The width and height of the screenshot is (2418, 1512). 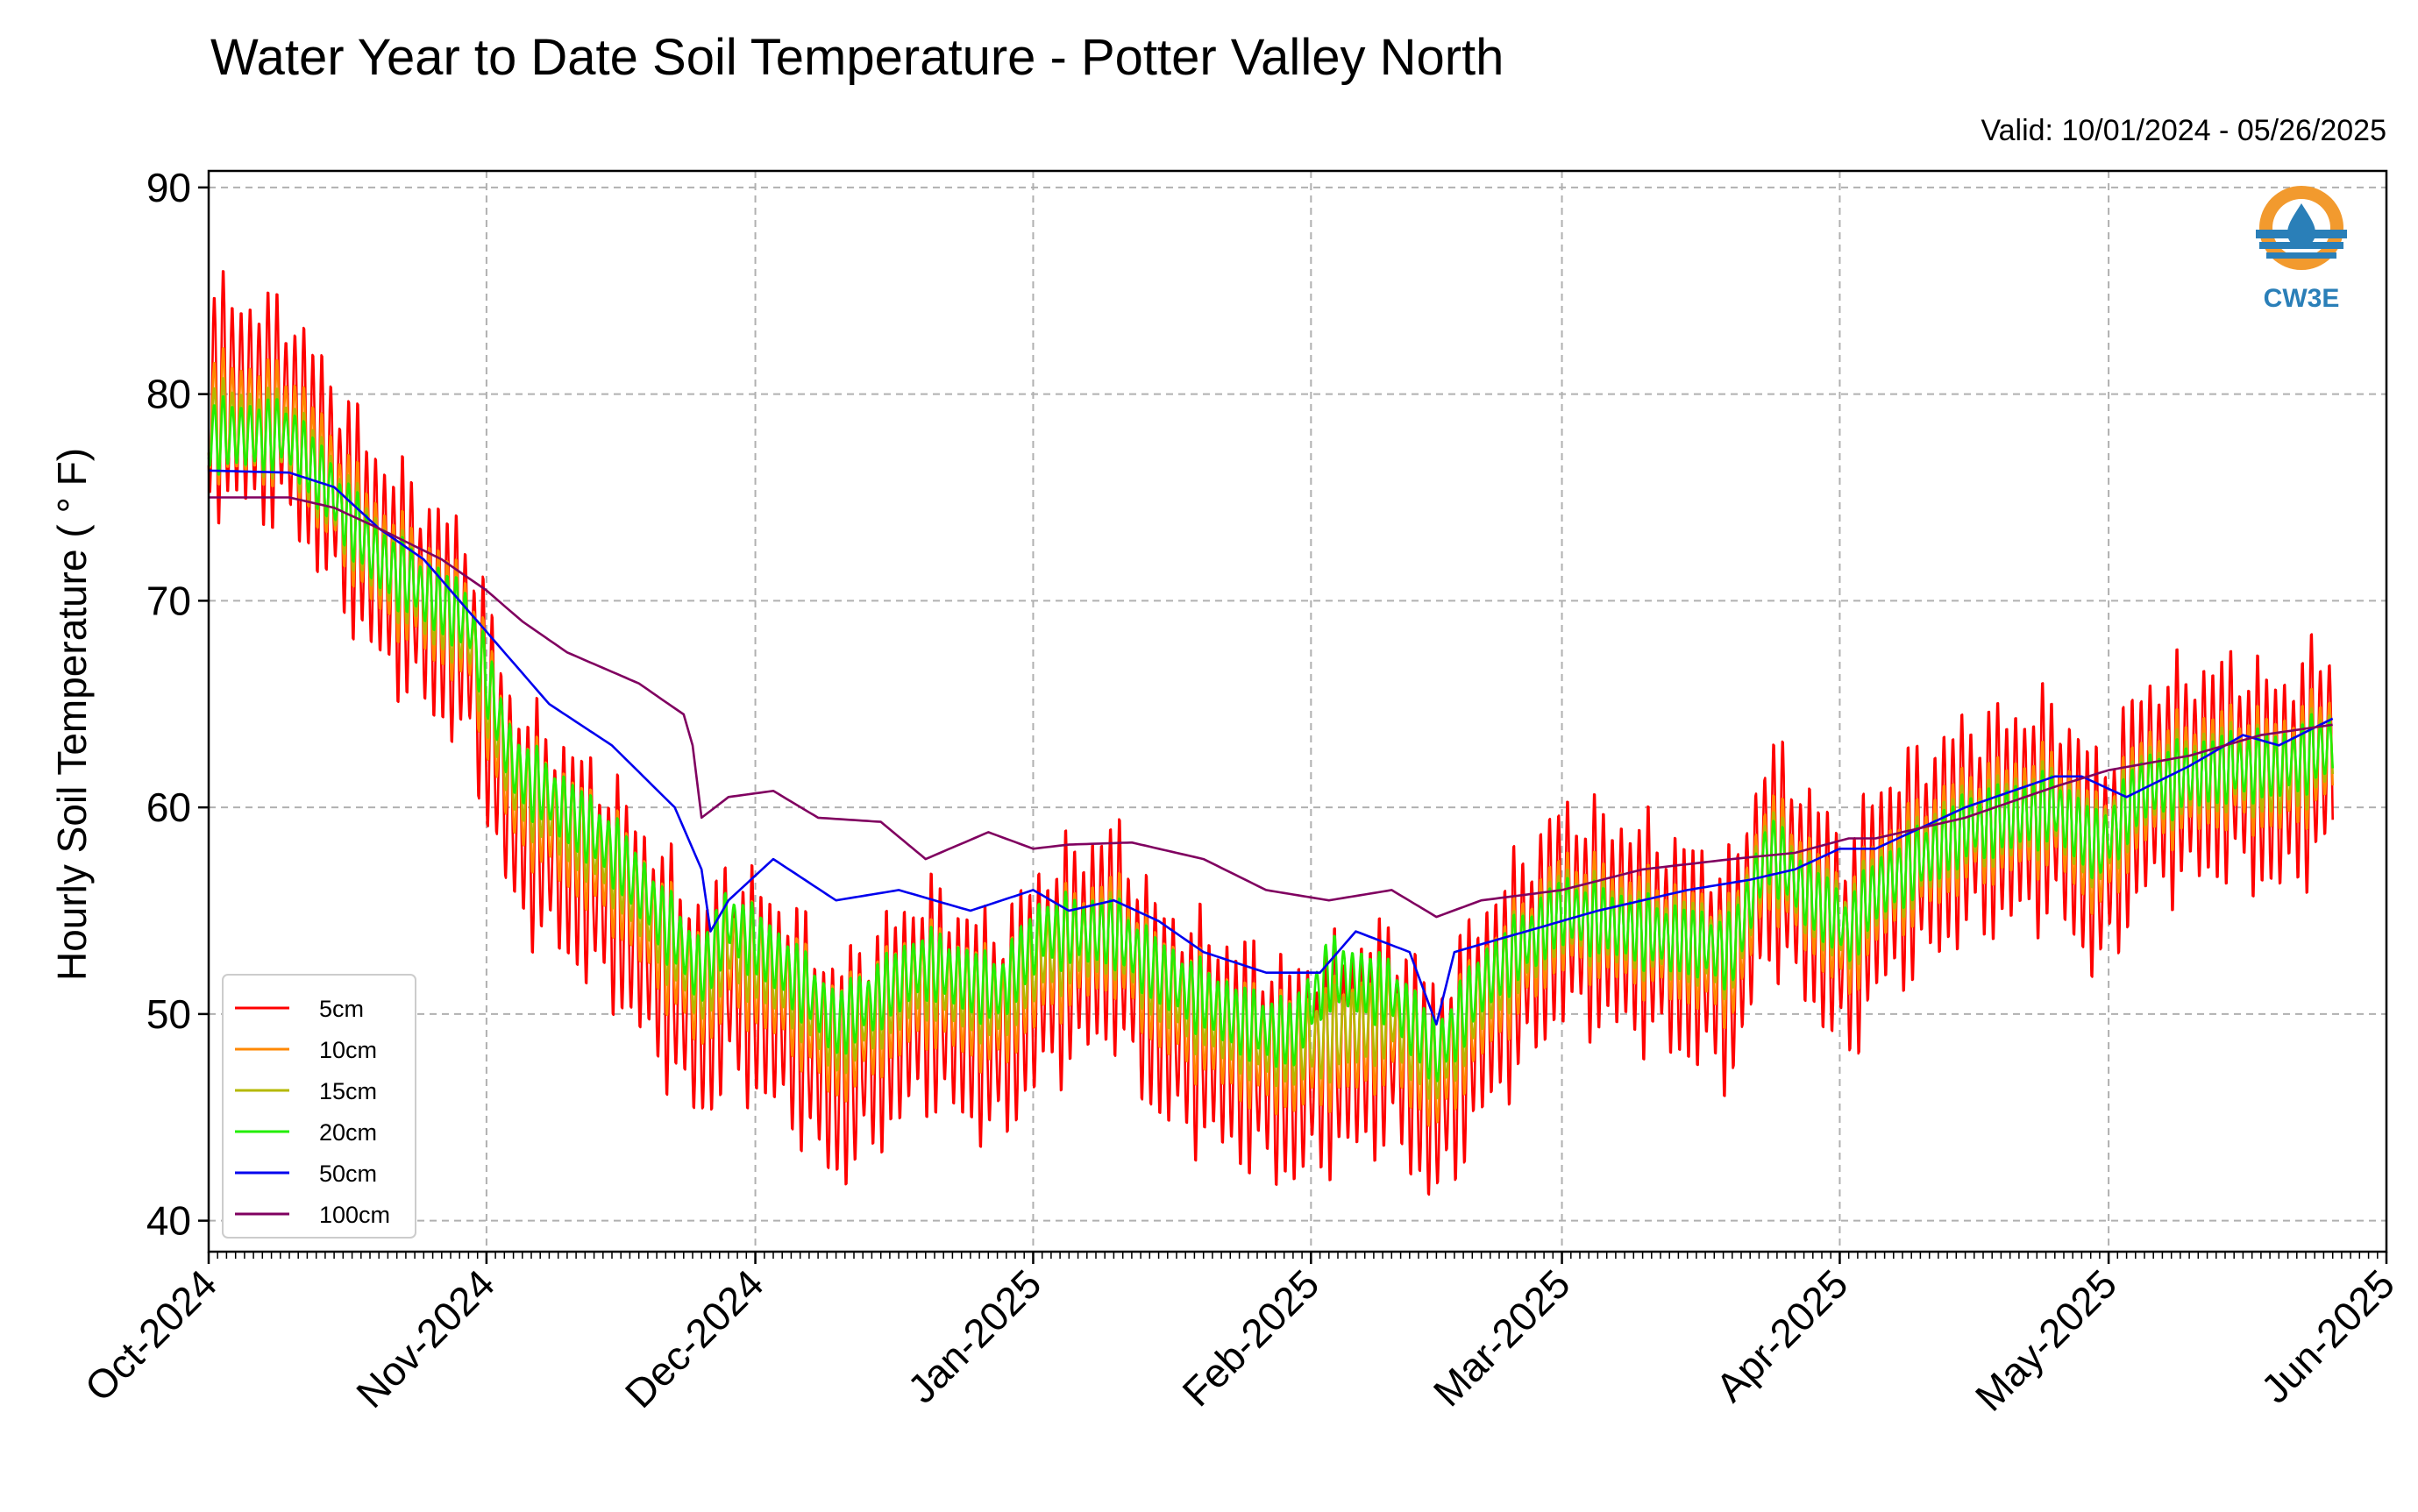 What do you see at coordinates (354, 1215) in the screenshot?
I see `legend-label-100cm: 100cm` at bounding box center [354, 1215].